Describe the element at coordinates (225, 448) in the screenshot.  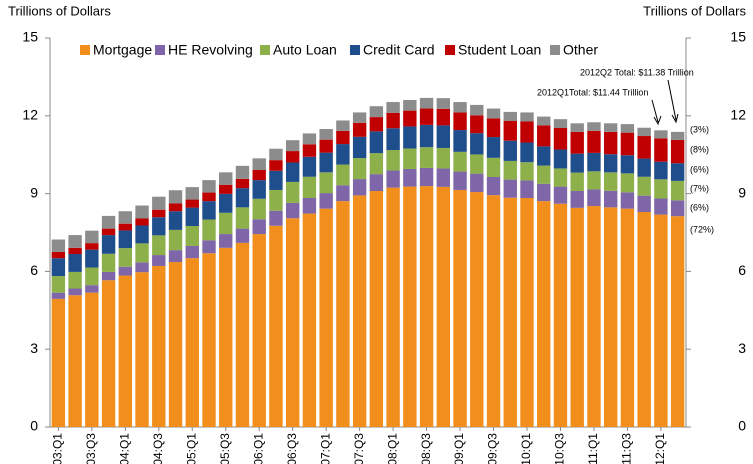
I see `x-tick-label: 05:Q3` at that location.